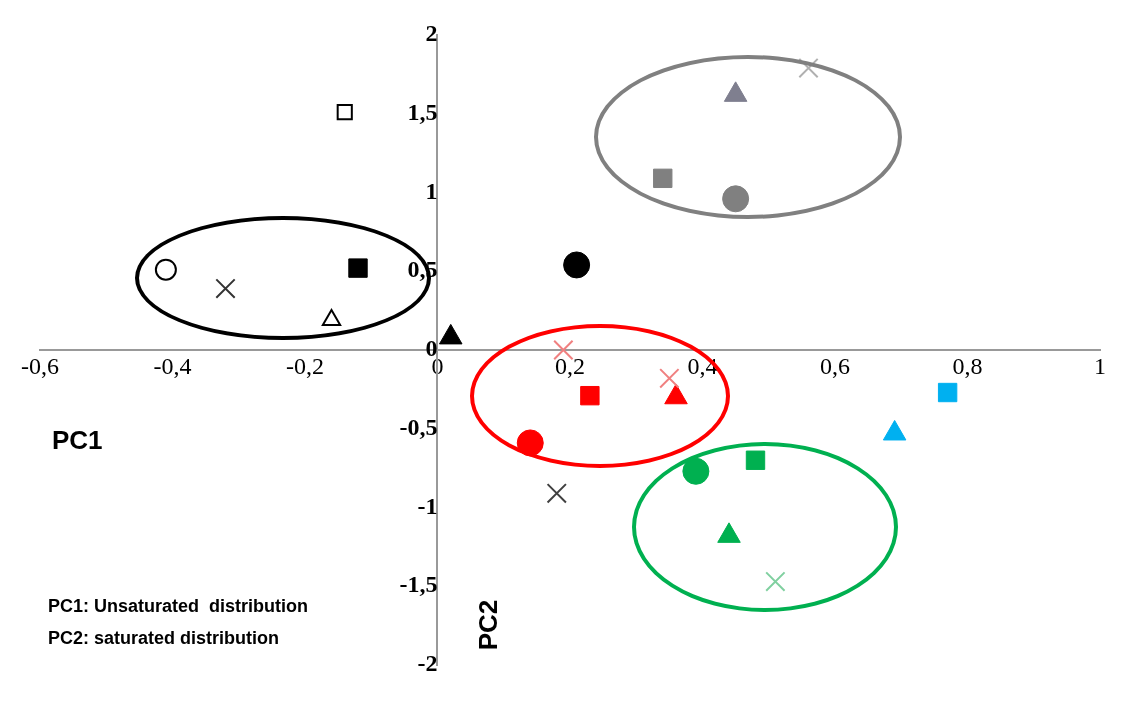 The width and height of the screenshot is (1124, 711). Describe the element at coordinates (418, 426) in the screenshot. I see `y-tick-label: -0,5` at that location.